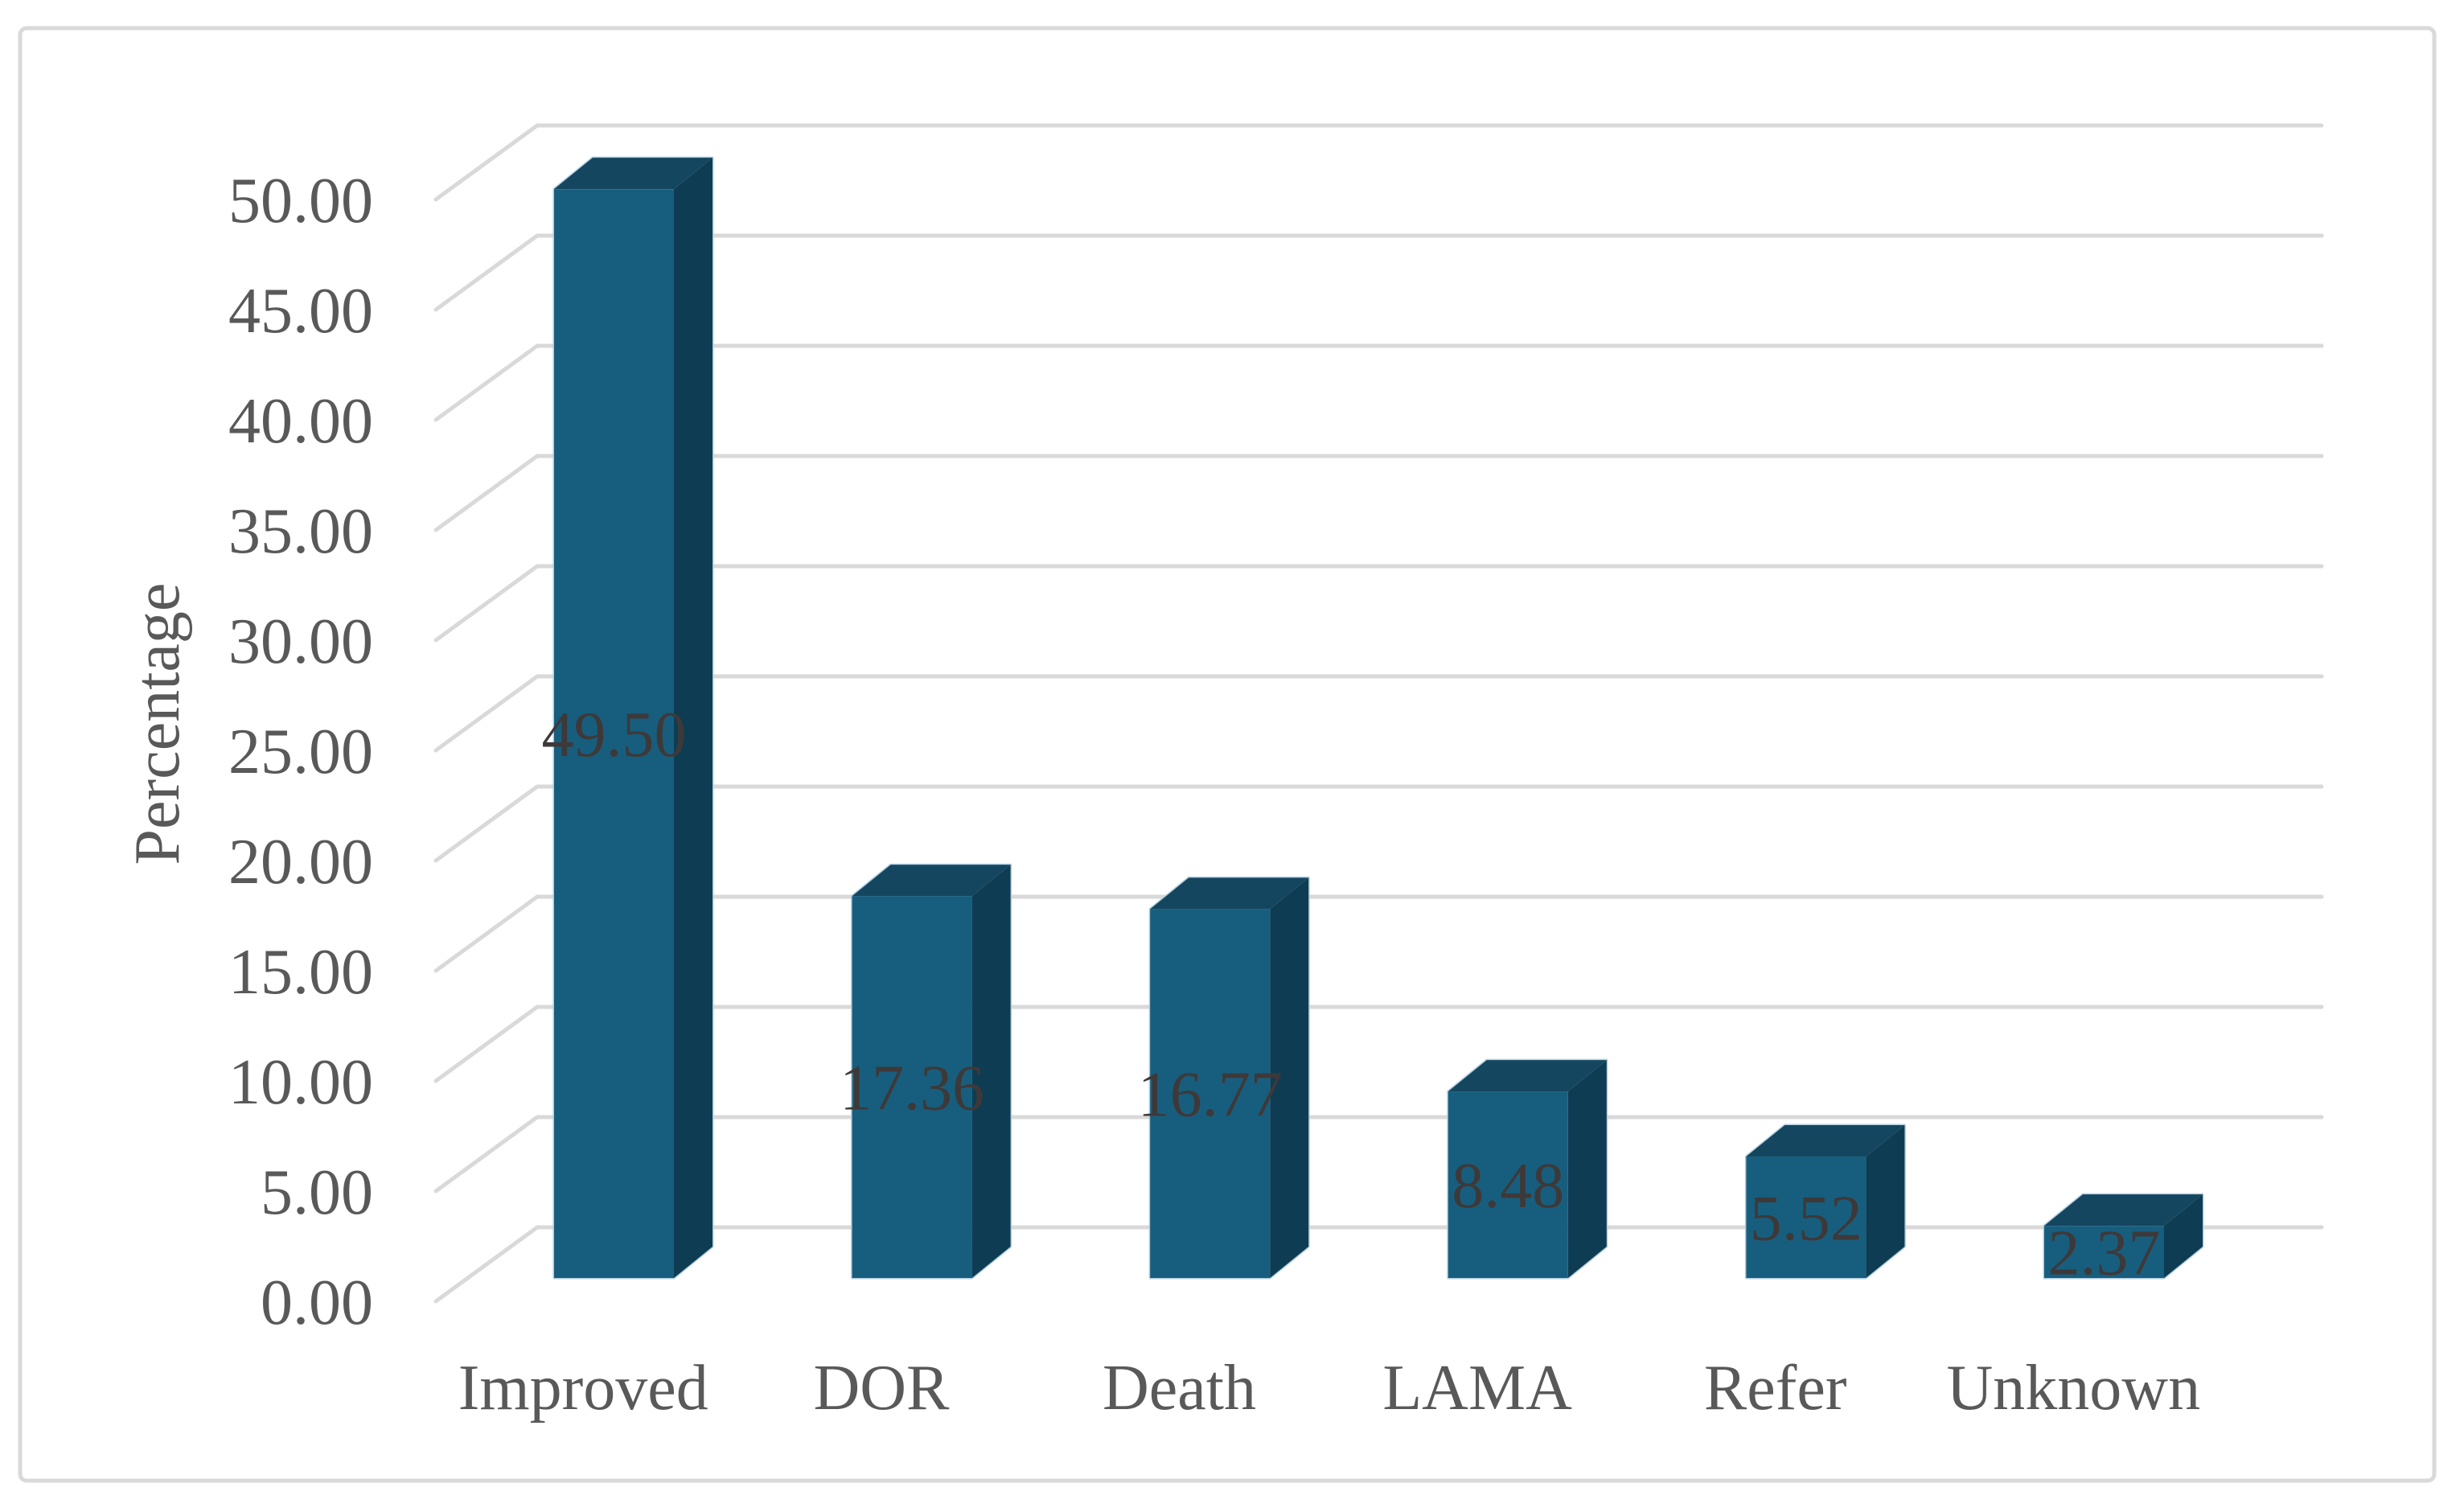  I want to click on x-category-label-improved: Improved, so click(583, 1389).